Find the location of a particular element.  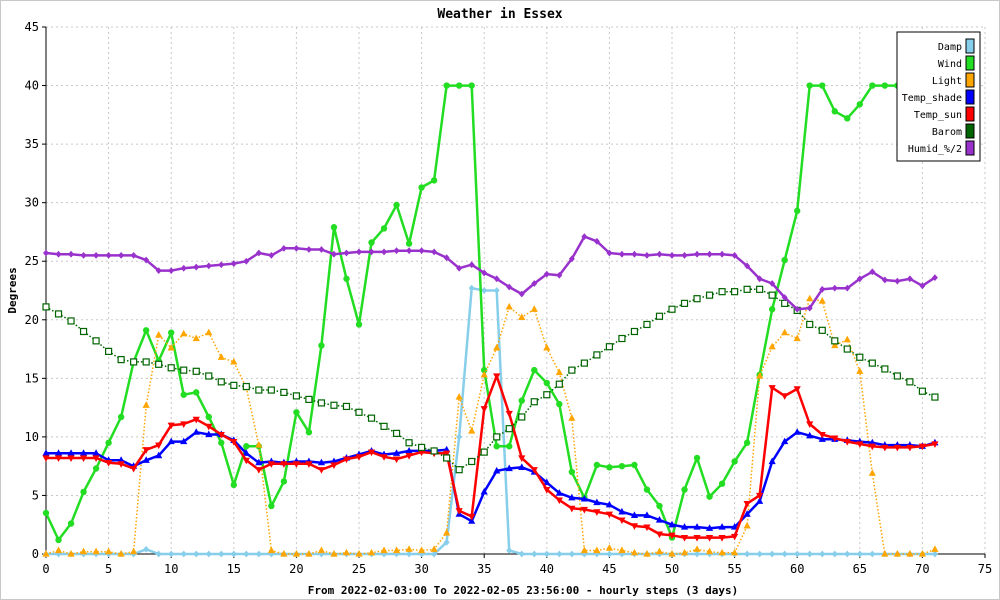

legend-label: Humid_%/2 is located at coordinates (935, 149).